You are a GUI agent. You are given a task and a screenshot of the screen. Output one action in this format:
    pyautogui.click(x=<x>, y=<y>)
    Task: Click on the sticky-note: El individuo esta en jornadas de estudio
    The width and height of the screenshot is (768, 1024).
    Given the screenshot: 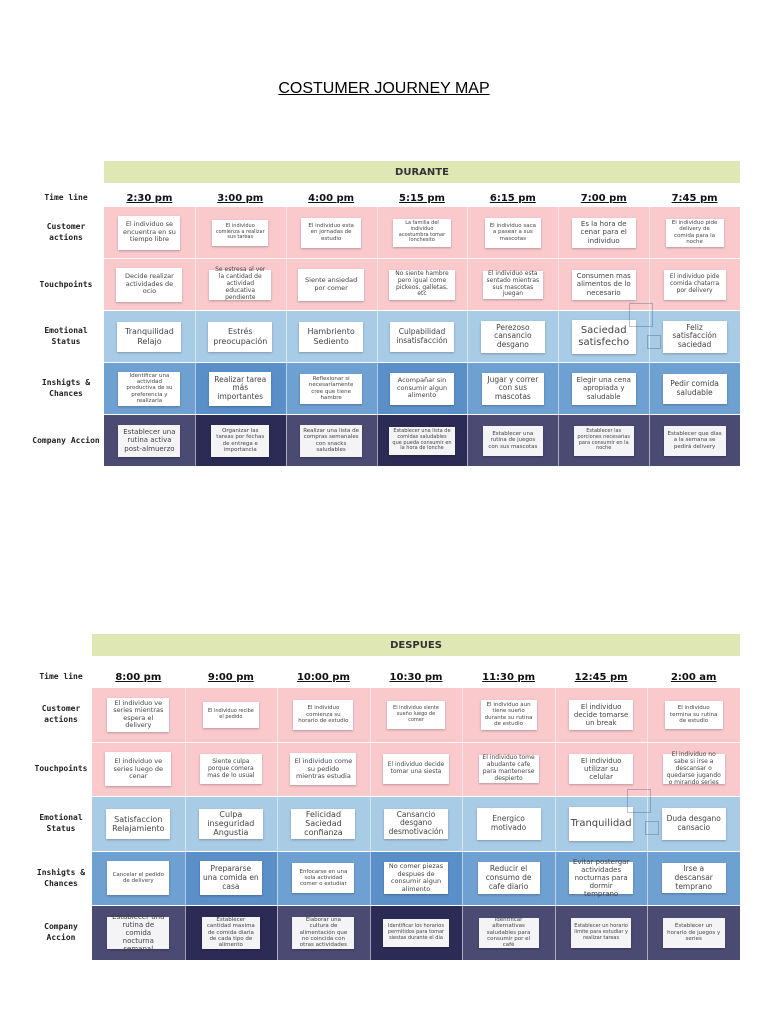 What is the action you would take?
    pyautogui.click(x=331, y=232)
    